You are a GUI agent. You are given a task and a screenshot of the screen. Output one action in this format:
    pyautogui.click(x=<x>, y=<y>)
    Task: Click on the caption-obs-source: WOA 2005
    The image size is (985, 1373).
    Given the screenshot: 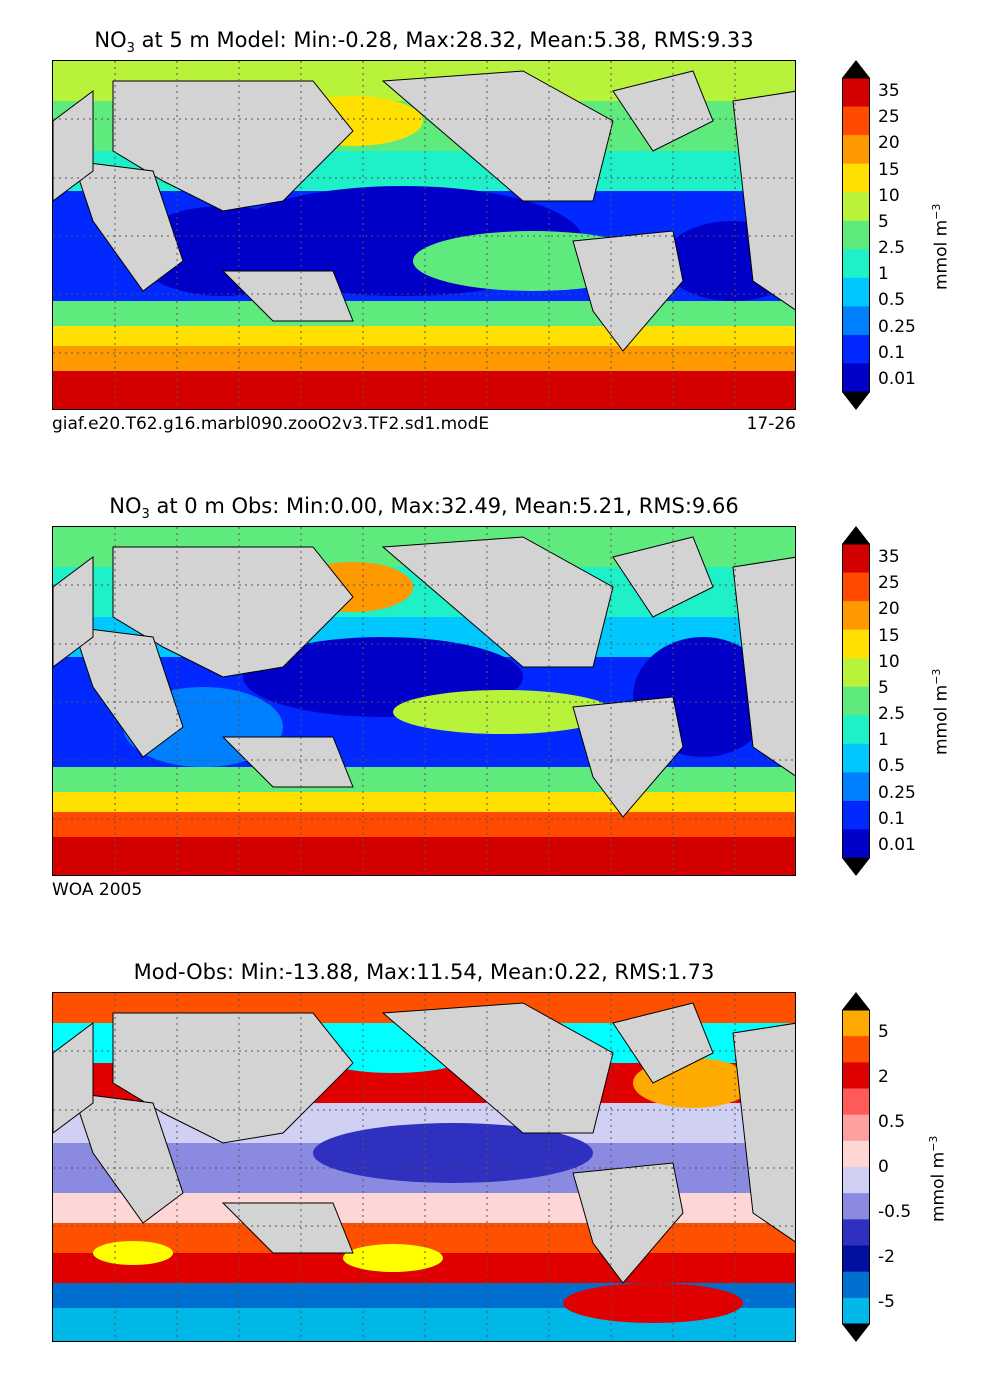 What is the action you would take?
    pyautogui.click(x=97, y=890)
    